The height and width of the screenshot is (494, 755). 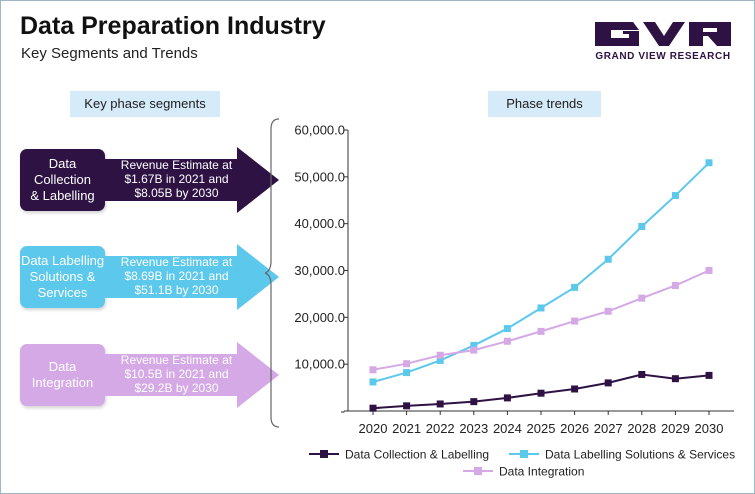 What do you see at coordinates (319, 176) in the screenshot?
I see `y-tick-label: 50,000.0` at bounding box center [319, 176].